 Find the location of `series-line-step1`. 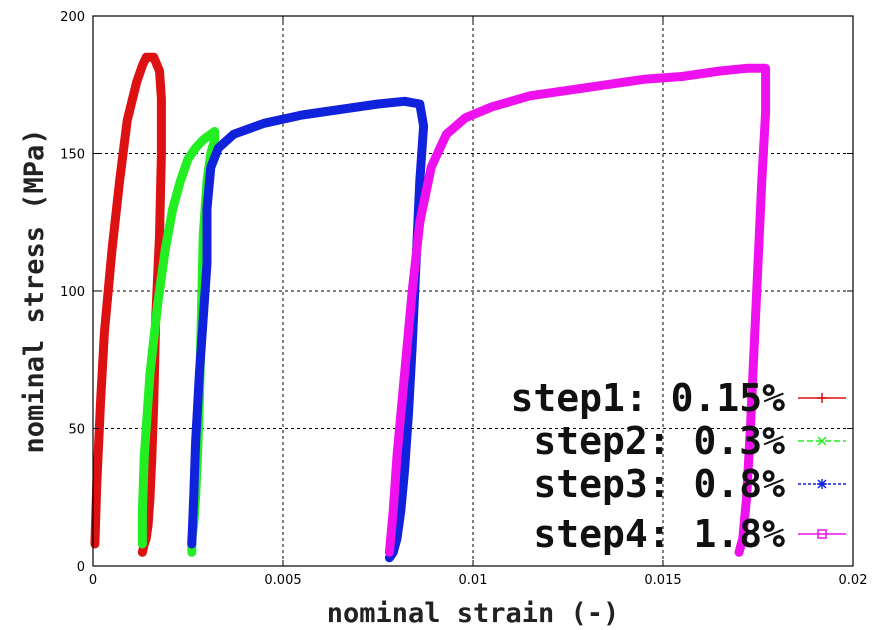

series-line-step1 is located at coordinates (128, 304).